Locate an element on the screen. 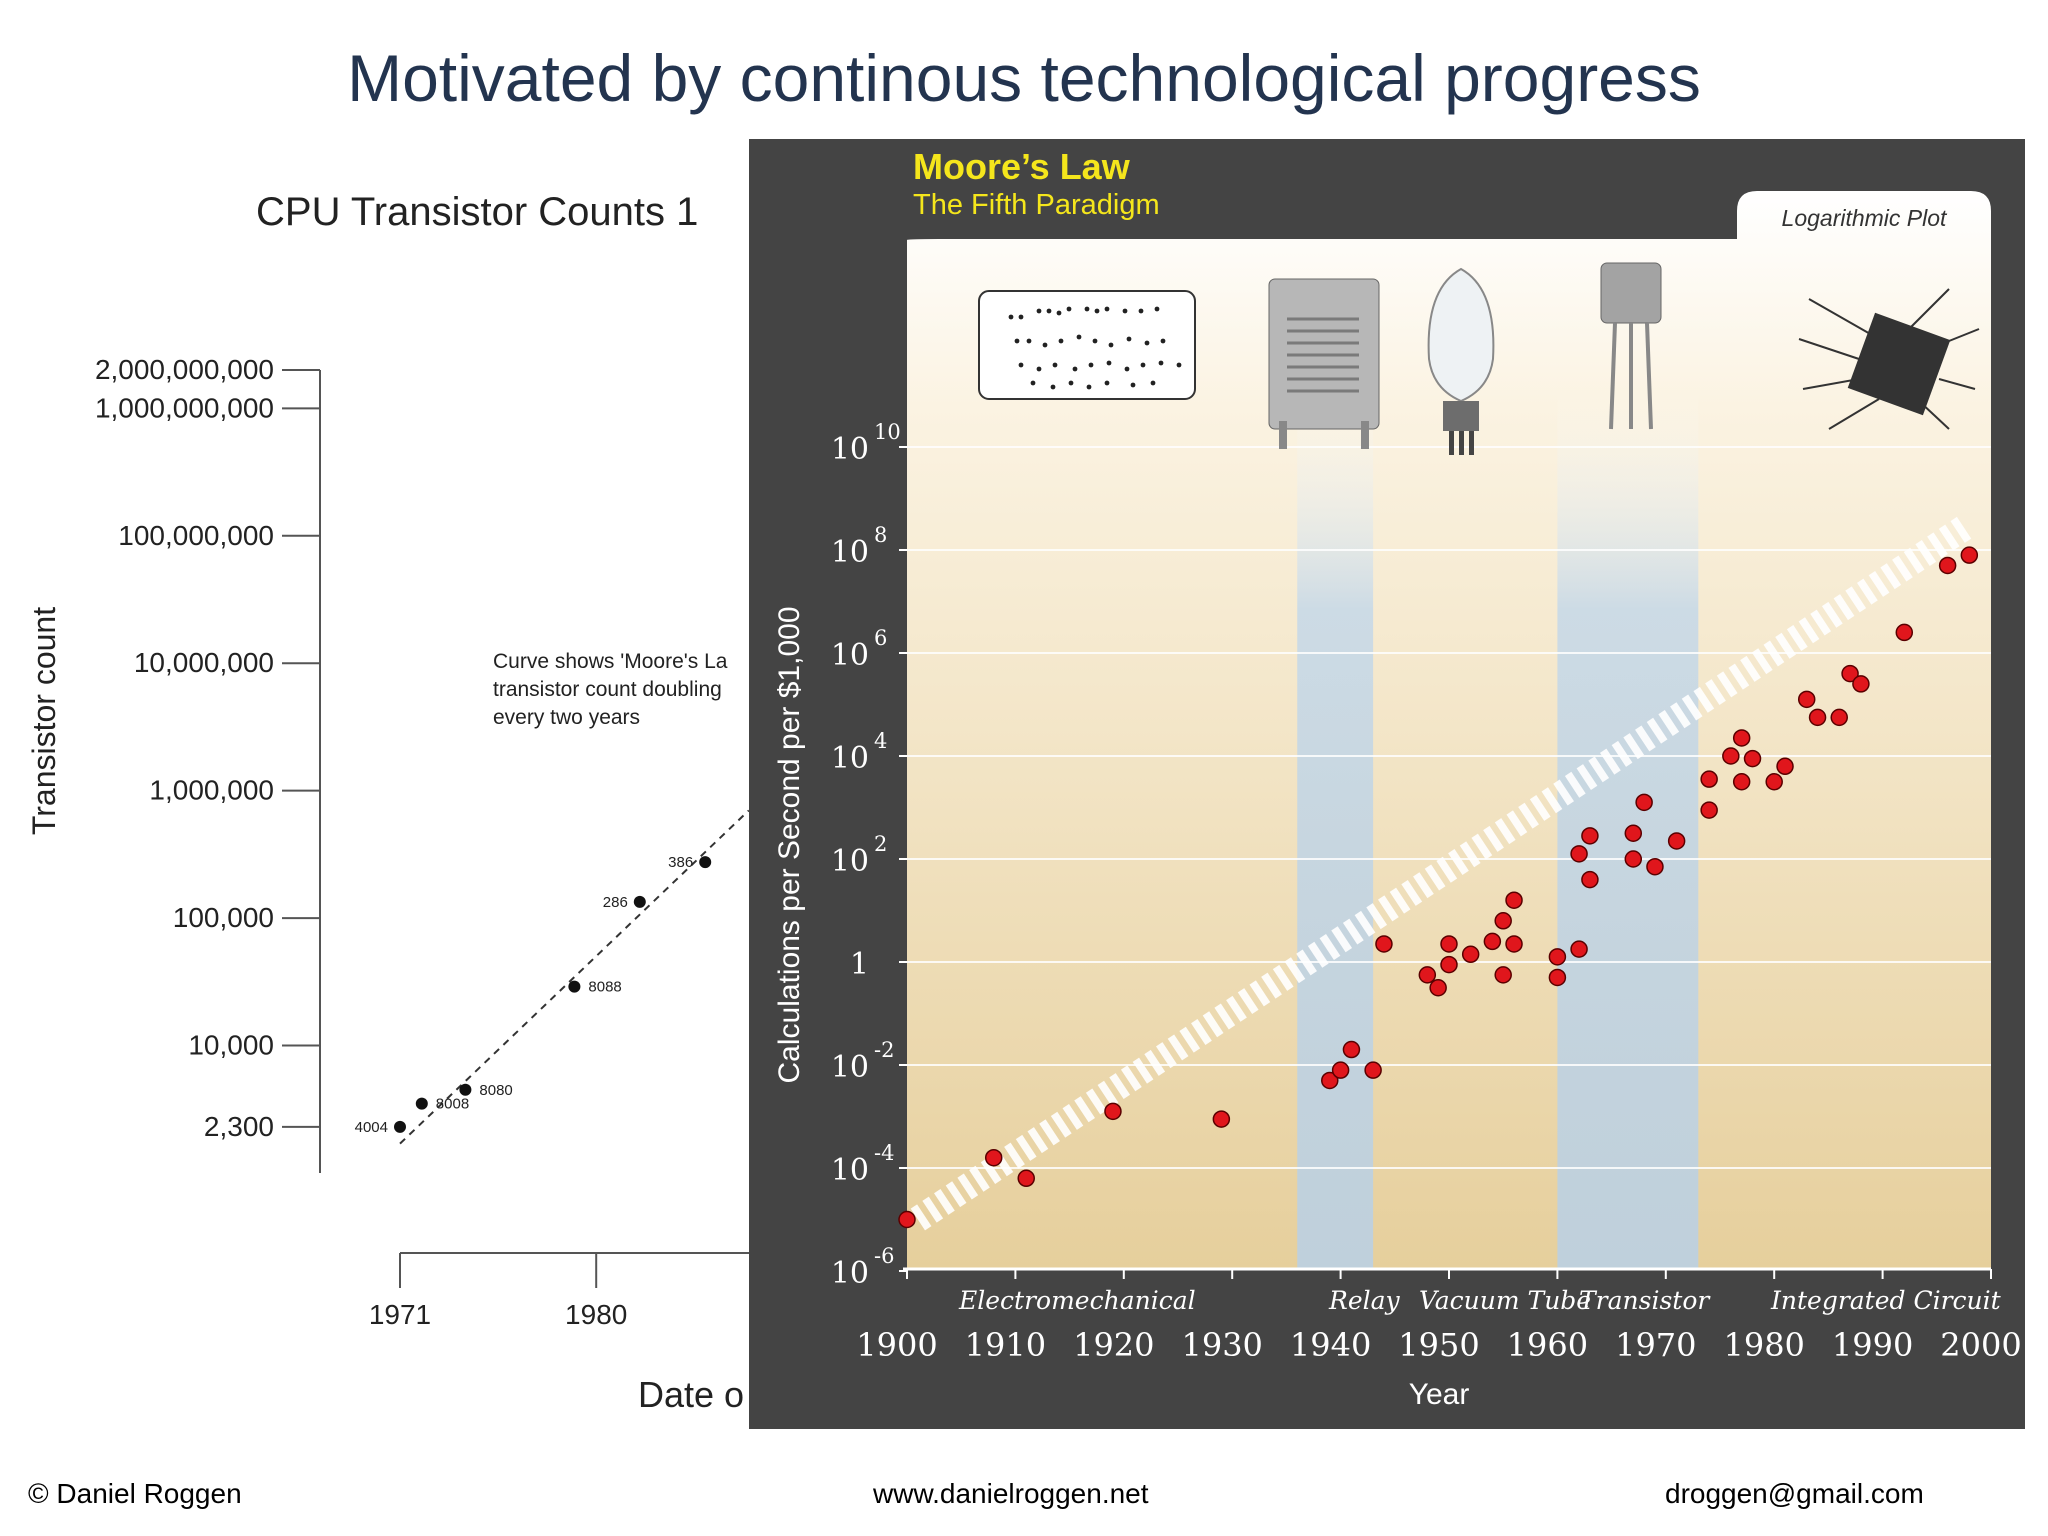 This screenshot has width=2048, height=1536. moore-x-tick-label: 1980 is located at coordinates (1763, 1345).